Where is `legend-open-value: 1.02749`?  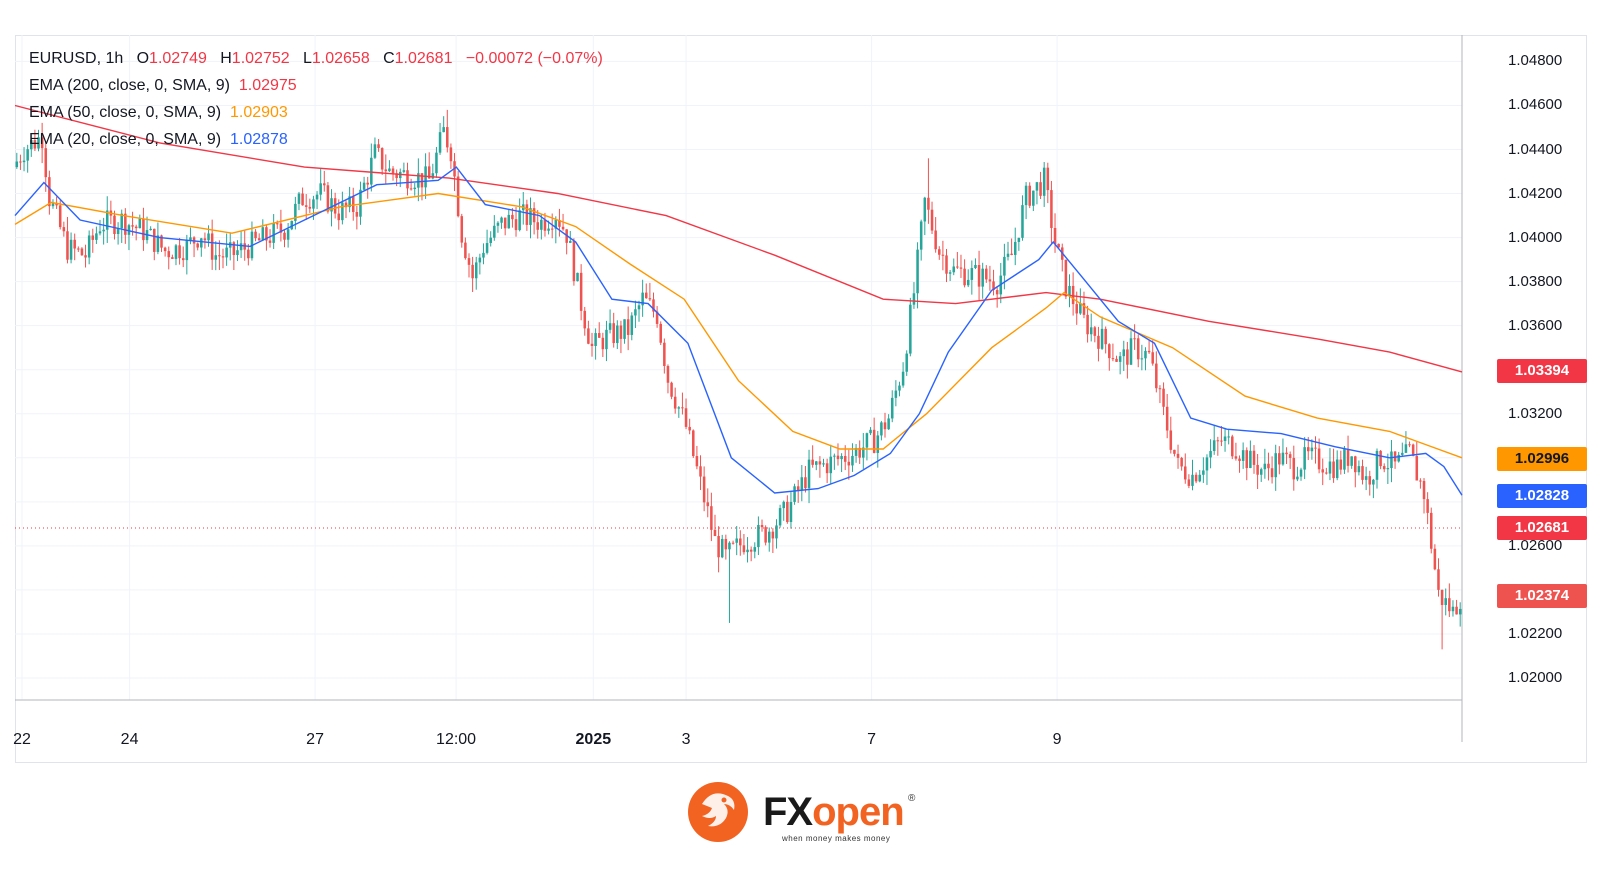
legend-open-value: 1.02749 is located at coordinates (178, 58).